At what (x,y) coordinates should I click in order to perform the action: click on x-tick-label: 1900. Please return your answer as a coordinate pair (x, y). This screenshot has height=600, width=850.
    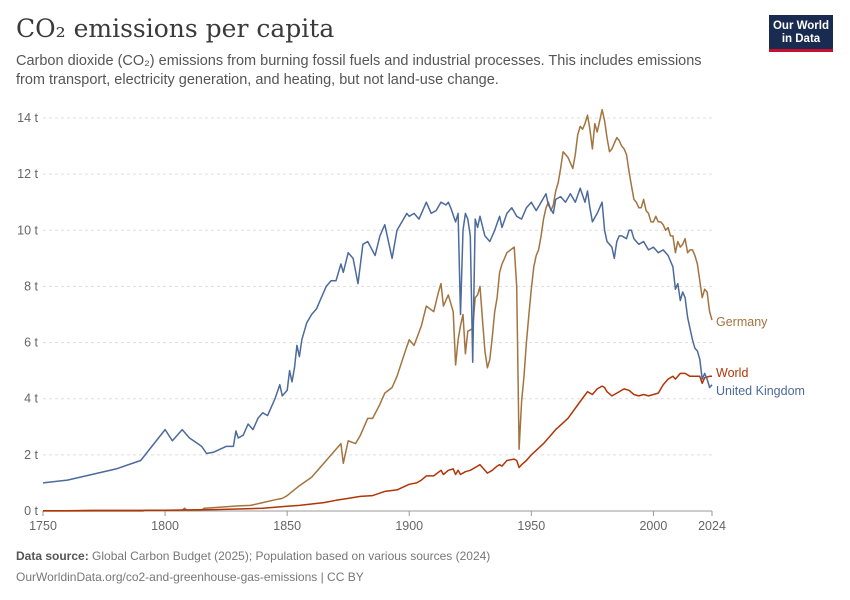
    Looking at the image, I should click on (409, 526).